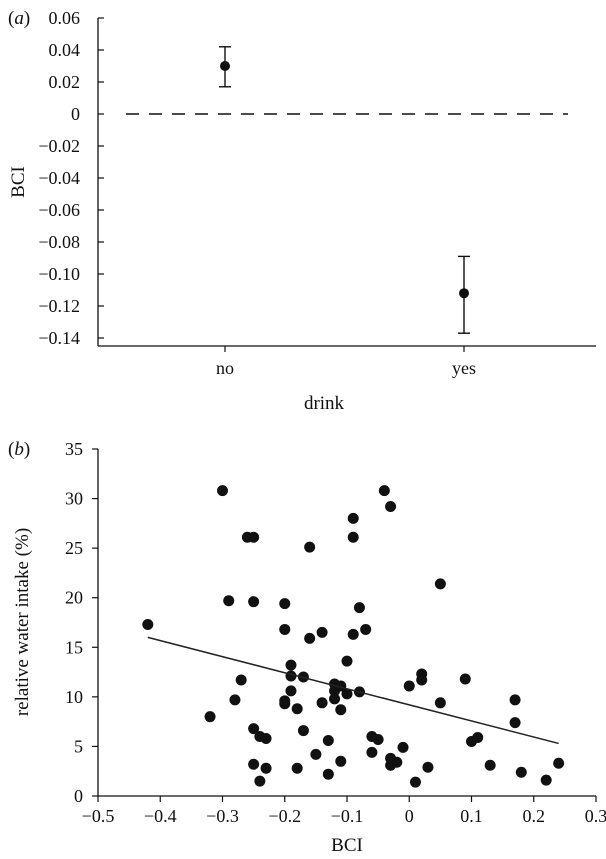 Image resolution: width=606 pixels, height=859 pixels. What do you see at coordinates (471, 816) in the screenshot?
I see `panel-b-x-tick-label: 0.1` at bounding box center [471, 816].